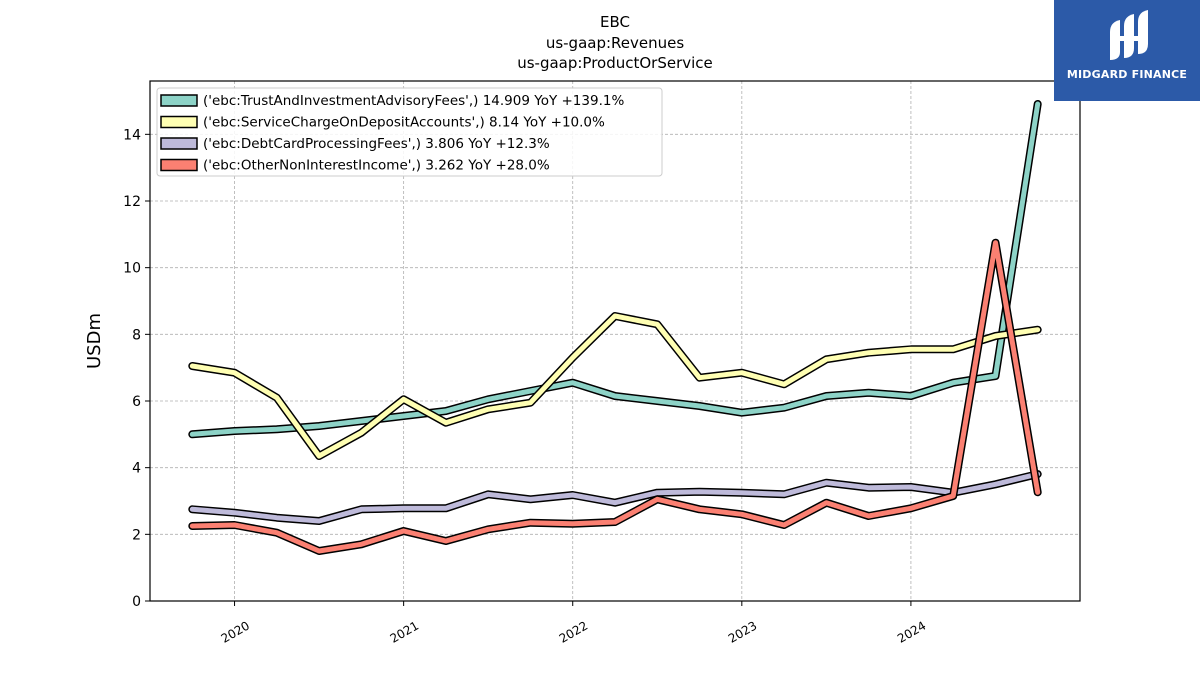  What do you see at coordinates (136, 402) in the screenshot?
I see `y-tick-label: 6` at bounding box center [136, 402].